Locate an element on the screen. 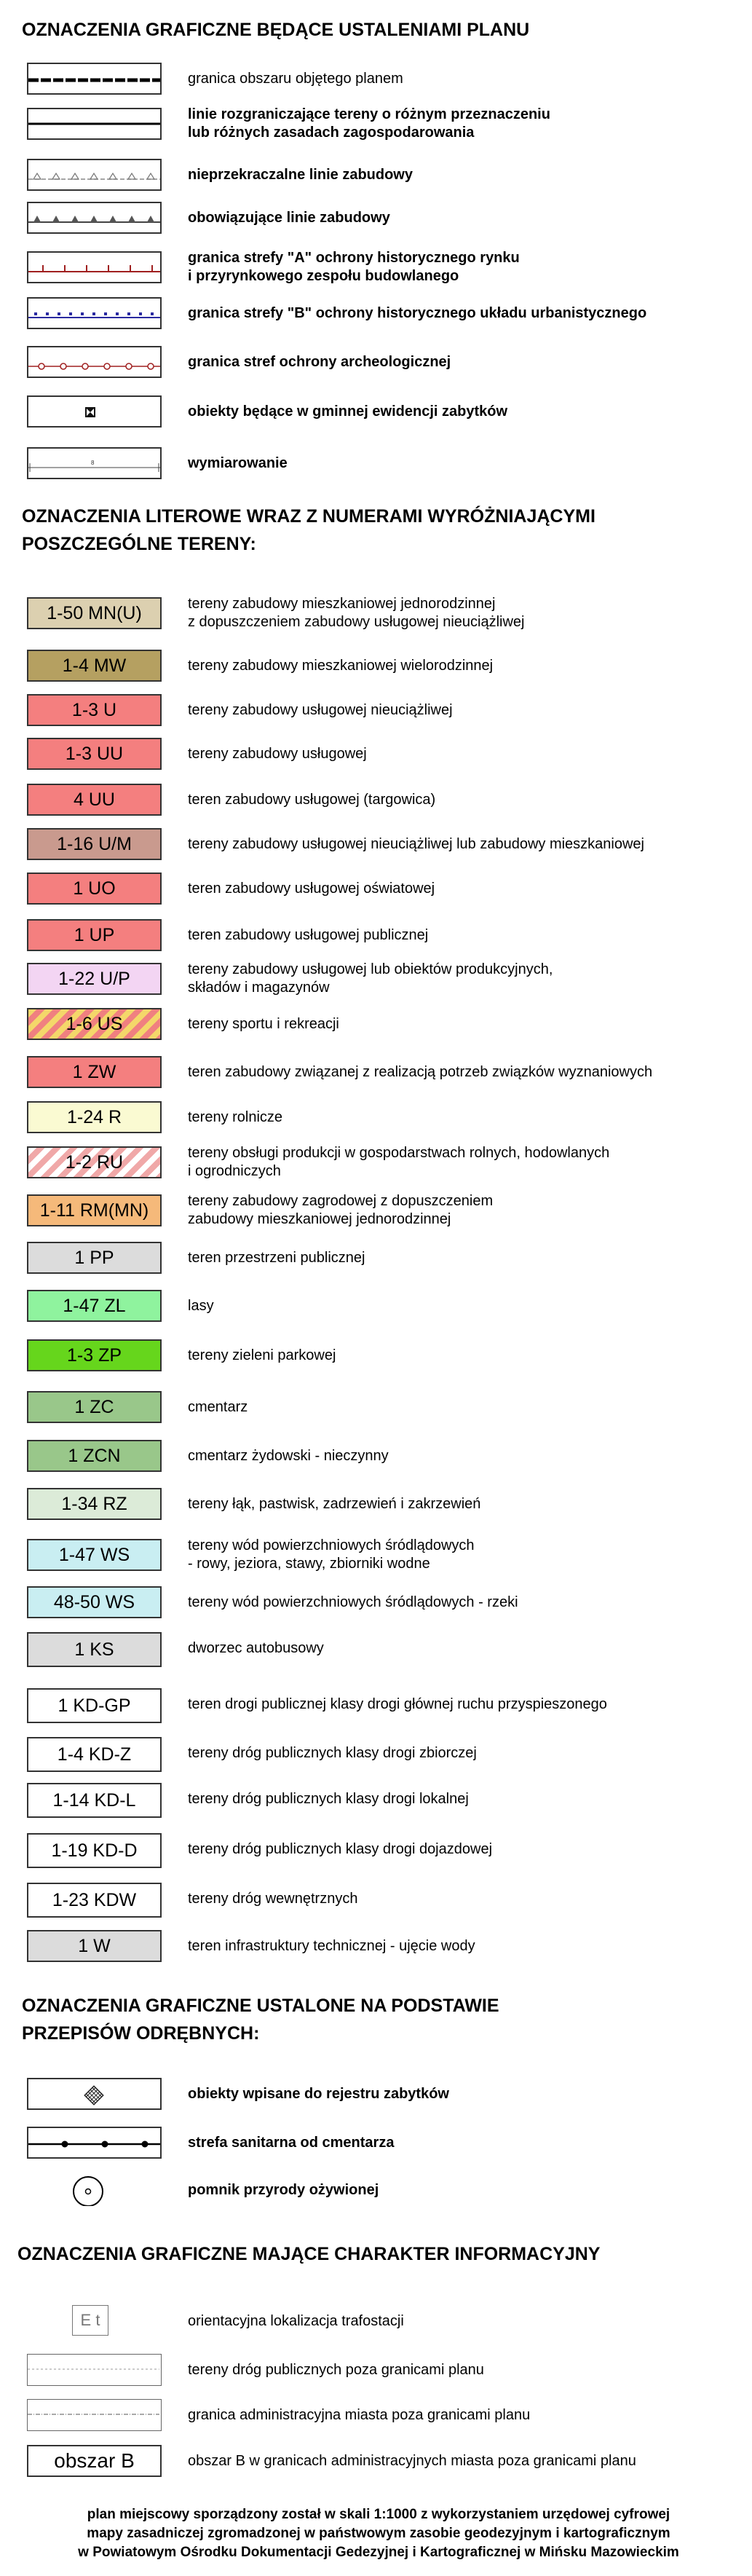 Image resolution: width=752 pixels, height=2576 pixels. legend-description: nieprzekraczalne linie zabudowy is located at coordinates (300, 175).